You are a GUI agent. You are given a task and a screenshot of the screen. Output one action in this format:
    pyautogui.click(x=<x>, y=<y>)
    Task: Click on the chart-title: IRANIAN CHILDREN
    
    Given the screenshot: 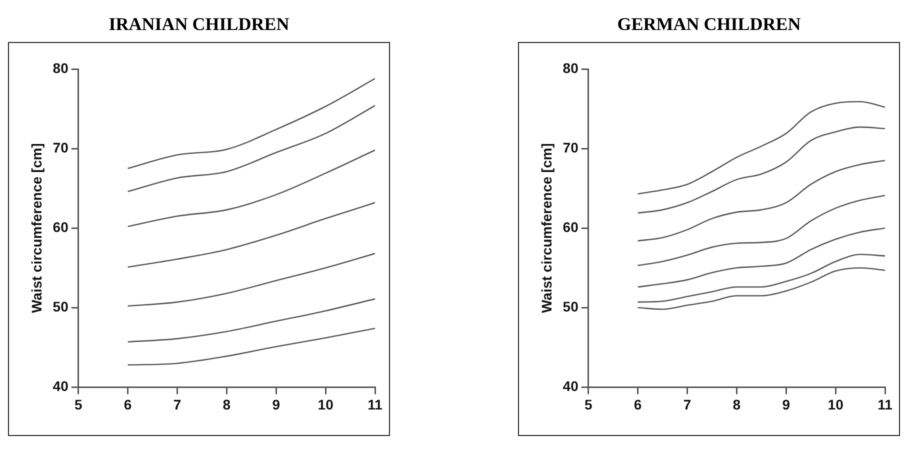 What is the action you would take?
    pyautogui.click(x=199, y=24)
    